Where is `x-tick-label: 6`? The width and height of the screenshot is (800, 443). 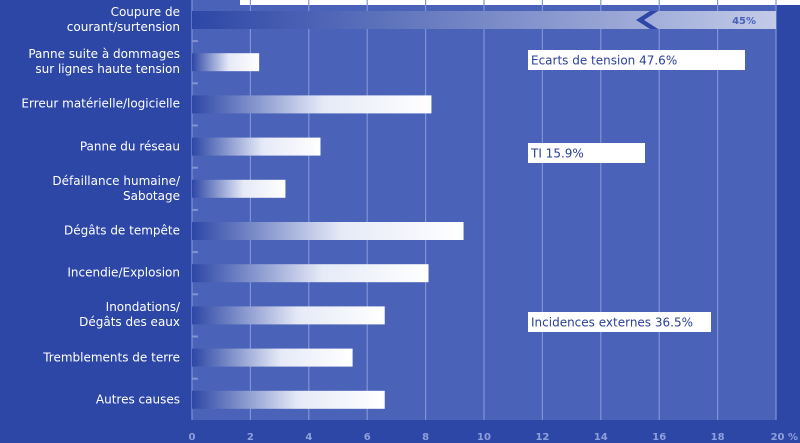
x-tick-label: 6 is located at coordinates (367, 437).